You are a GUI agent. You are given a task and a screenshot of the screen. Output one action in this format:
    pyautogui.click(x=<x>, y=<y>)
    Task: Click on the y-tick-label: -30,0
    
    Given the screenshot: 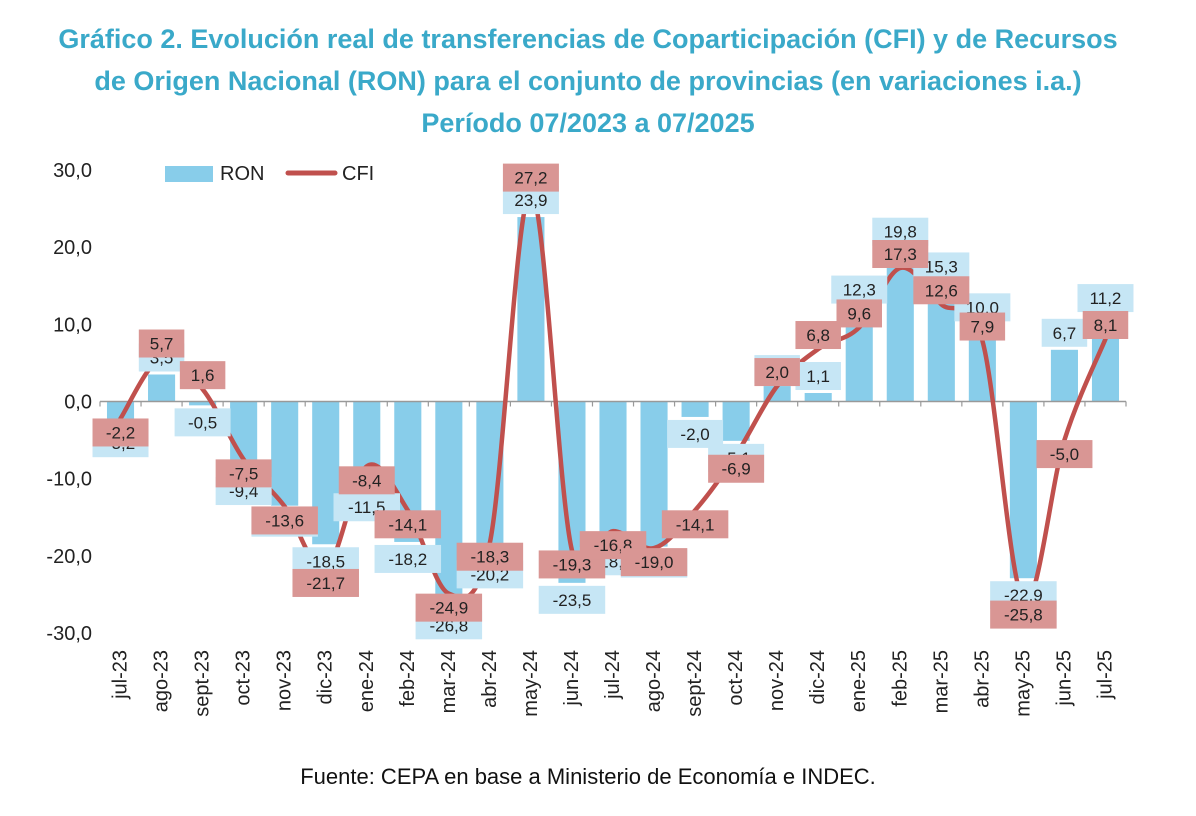 What is the action you would take?
    pyautogui.click(x=69, y=634)
    